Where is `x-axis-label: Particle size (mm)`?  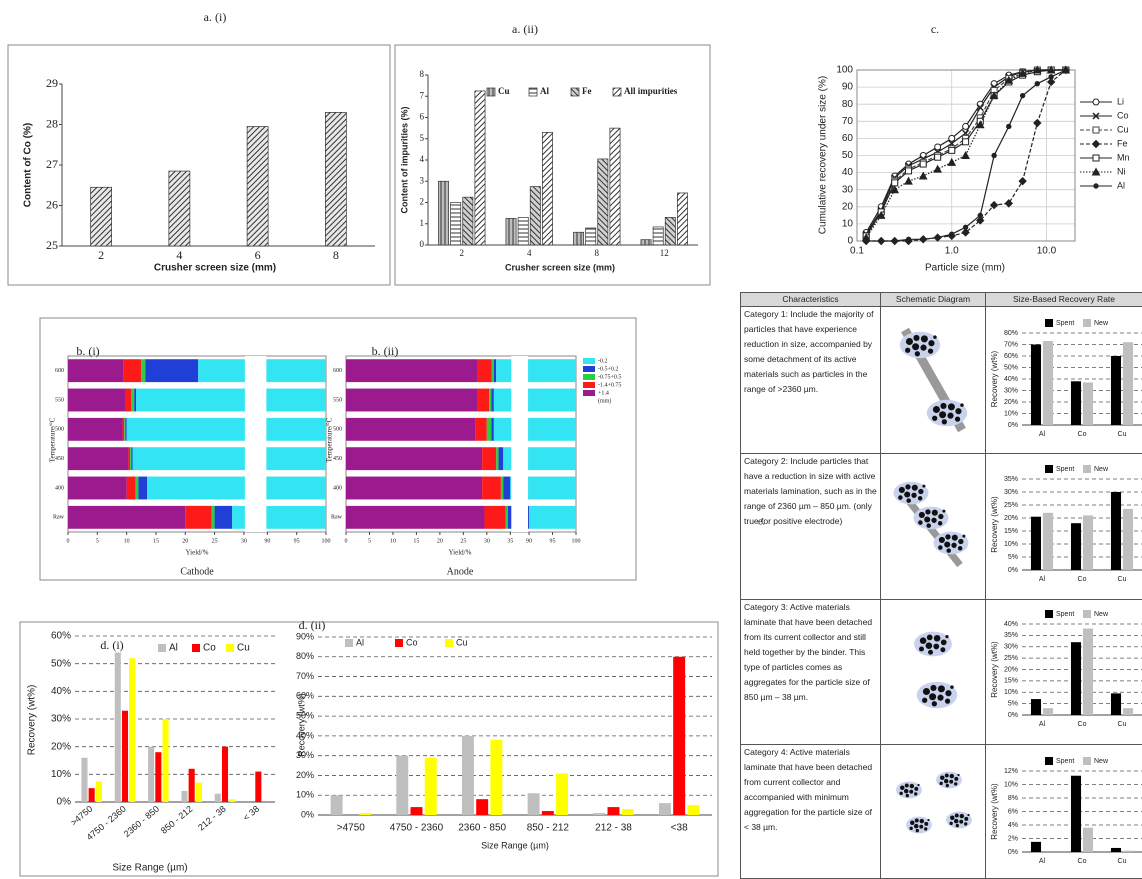 x-axis-label: Particle size (mm) is located at coordinates (965, 268).